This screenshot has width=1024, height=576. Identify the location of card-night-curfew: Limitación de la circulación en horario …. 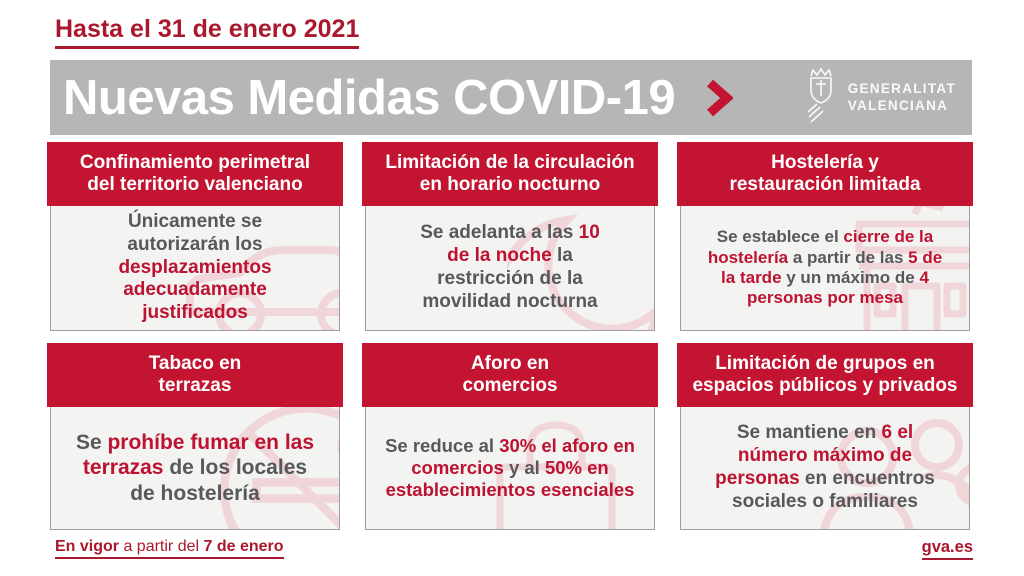
(510, 236).